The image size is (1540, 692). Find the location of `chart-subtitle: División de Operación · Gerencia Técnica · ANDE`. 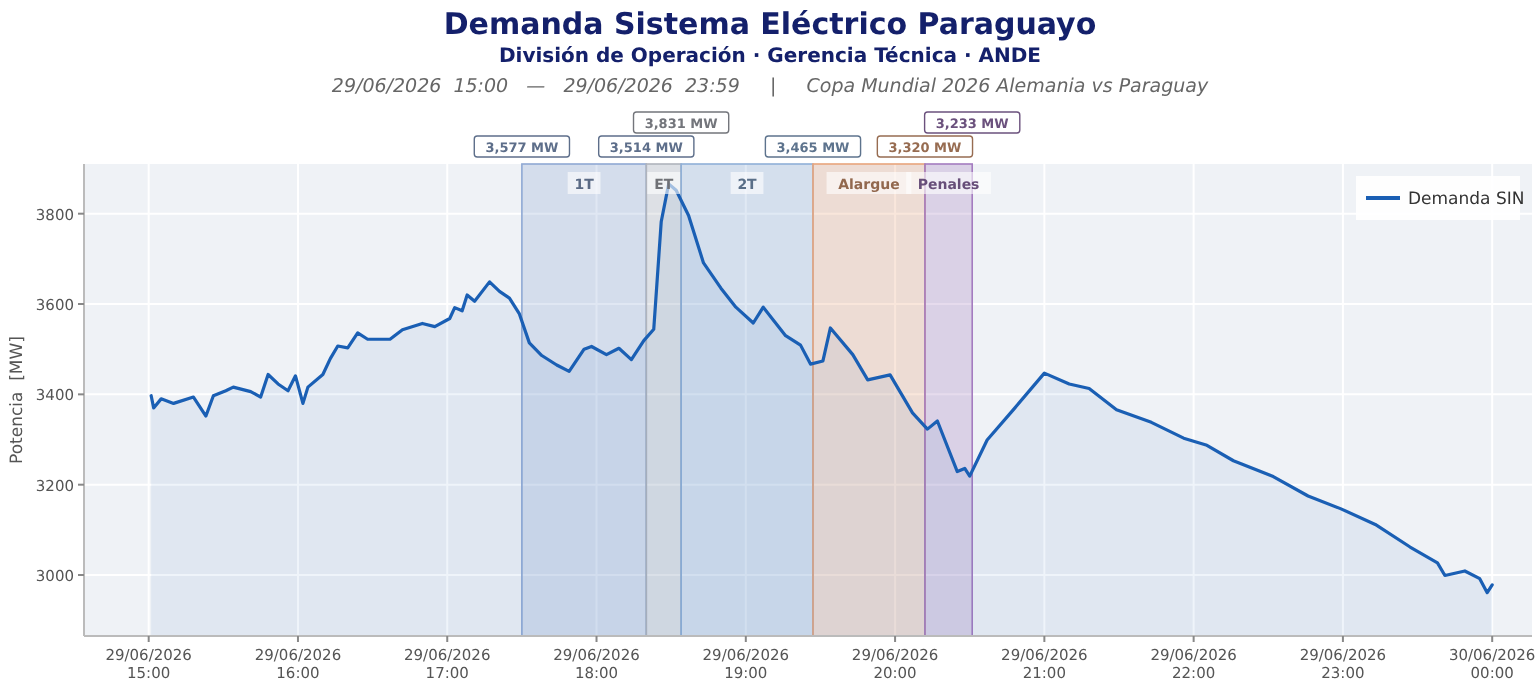

chart-subtitle: División de Operación · Gerencia Técnica · ANDE is located at coordinates (770, 57).